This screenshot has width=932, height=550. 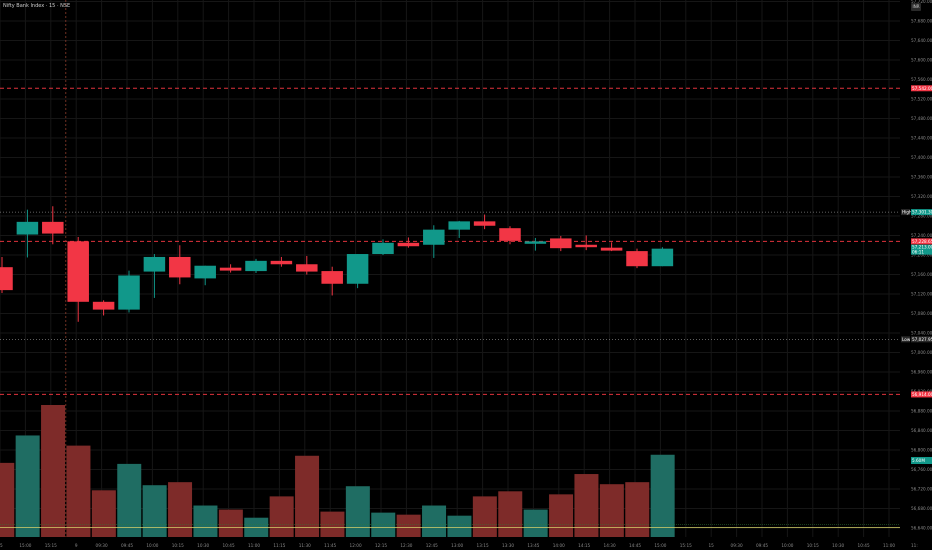 What do you see at coordinates (914, 545) in the screenshot?
I see `time-tick-label: 11:` at bounding box center [914, 545].